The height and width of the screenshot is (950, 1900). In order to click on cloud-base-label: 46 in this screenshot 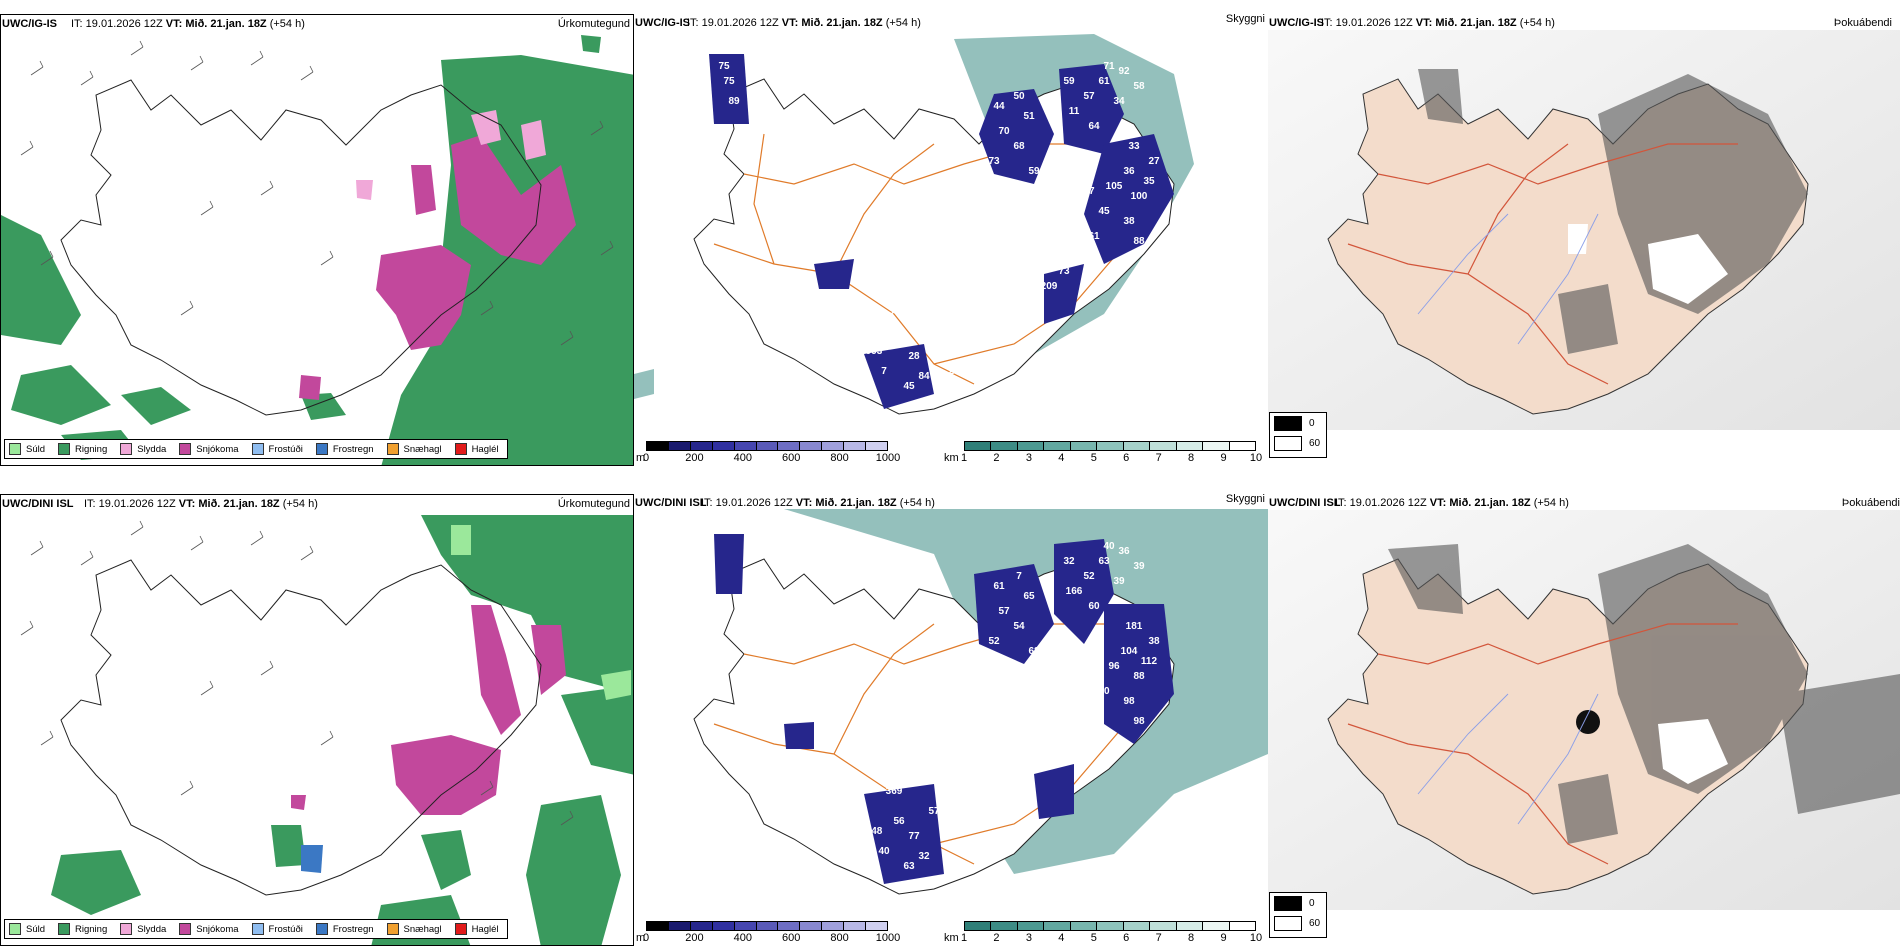, I will do `click(1084, 256)`.